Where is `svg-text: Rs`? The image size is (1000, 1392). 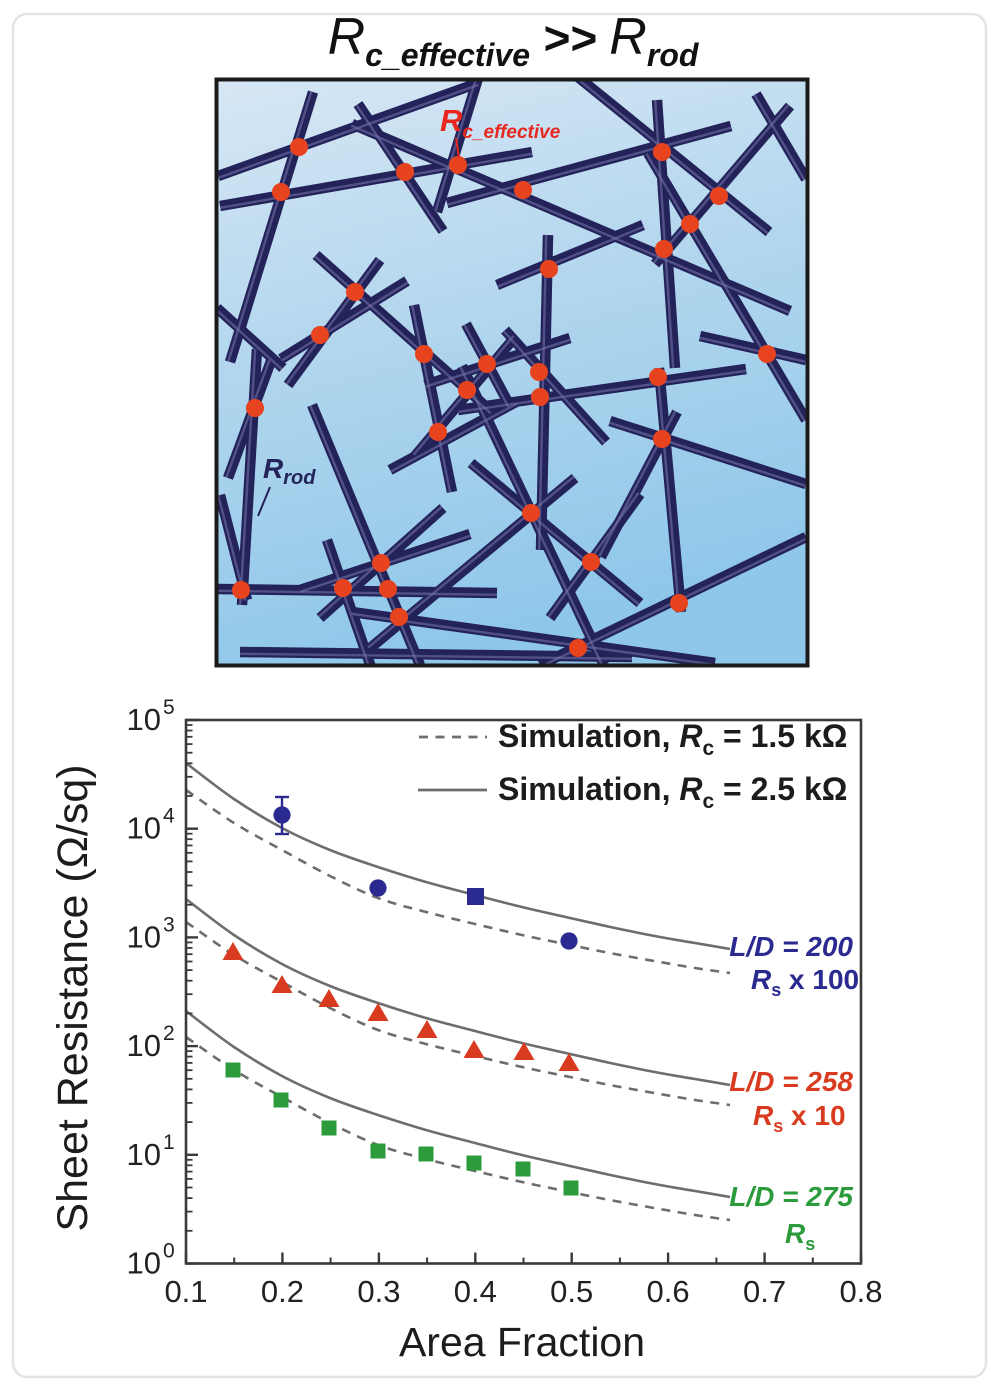 svg-text: Rs is located at coordinates (800, 1236).